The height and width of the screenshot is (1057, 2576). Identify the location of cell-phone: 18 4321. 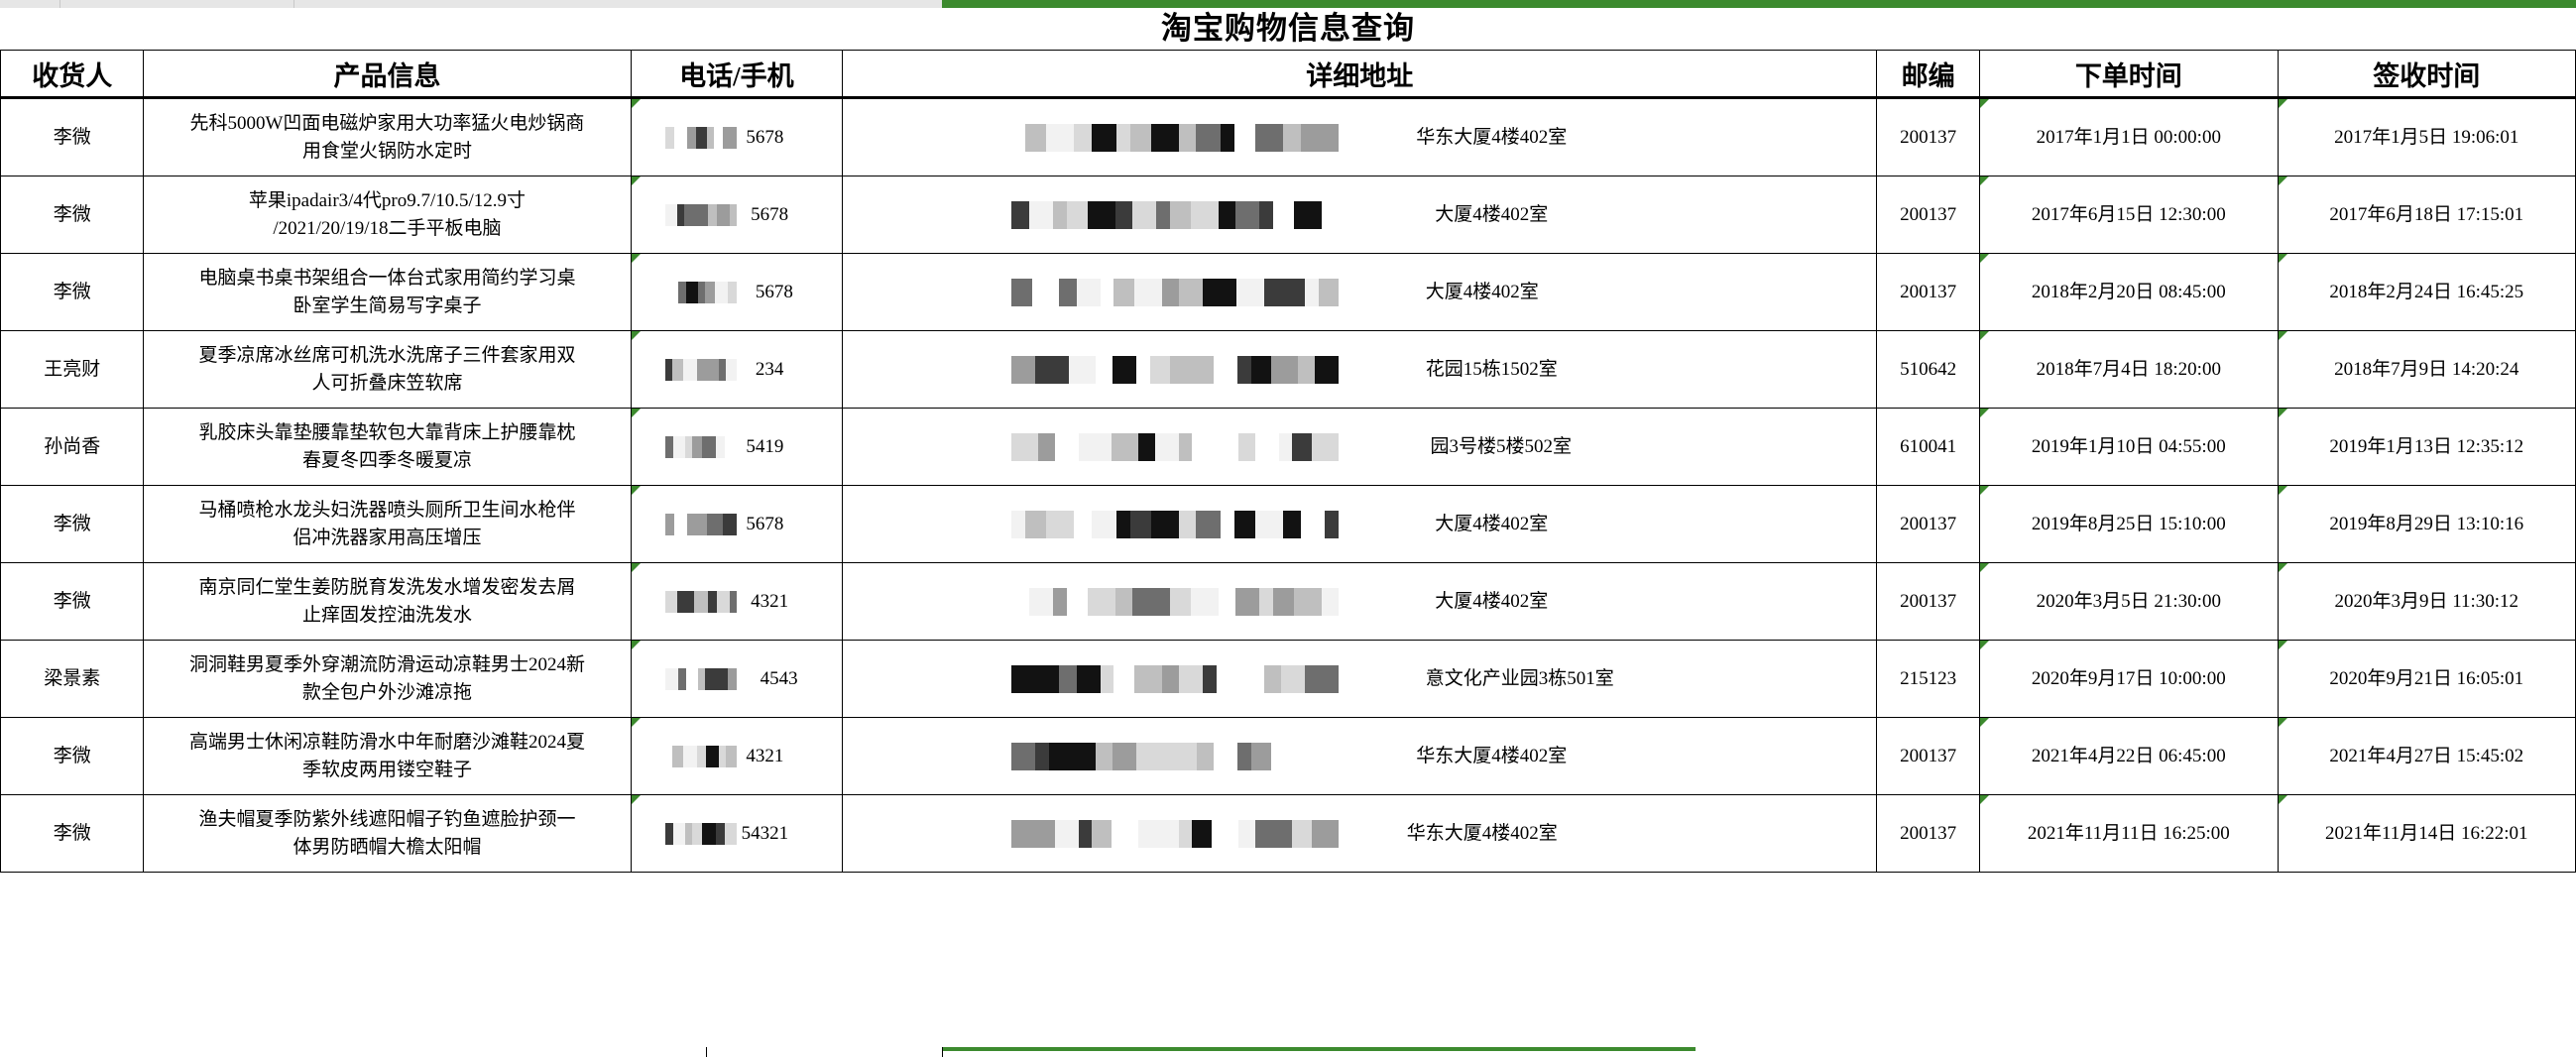
(737, 756).